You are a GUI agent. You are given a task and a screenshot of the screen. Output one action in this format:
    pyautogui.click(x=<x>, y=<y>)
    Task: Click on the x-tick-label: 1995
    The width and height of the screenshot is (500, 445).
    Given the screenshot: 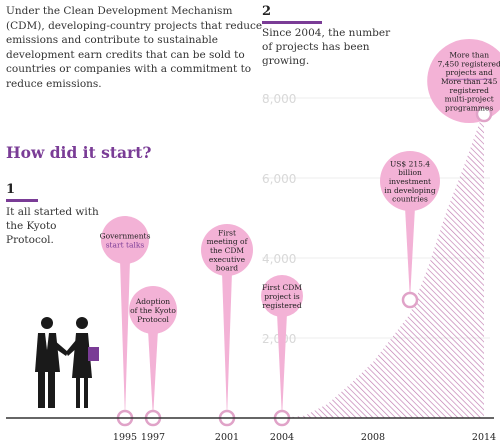 What is the action you would take?
    pyautogui.click(x=125, y=437)
    